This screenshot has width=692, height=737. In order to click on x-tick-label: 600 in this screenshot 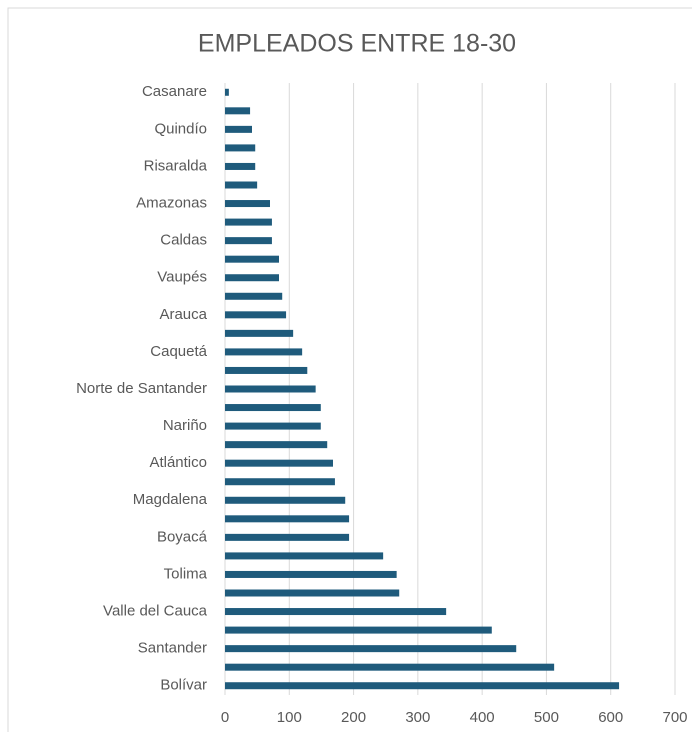, I will do `click(610, 717)`.